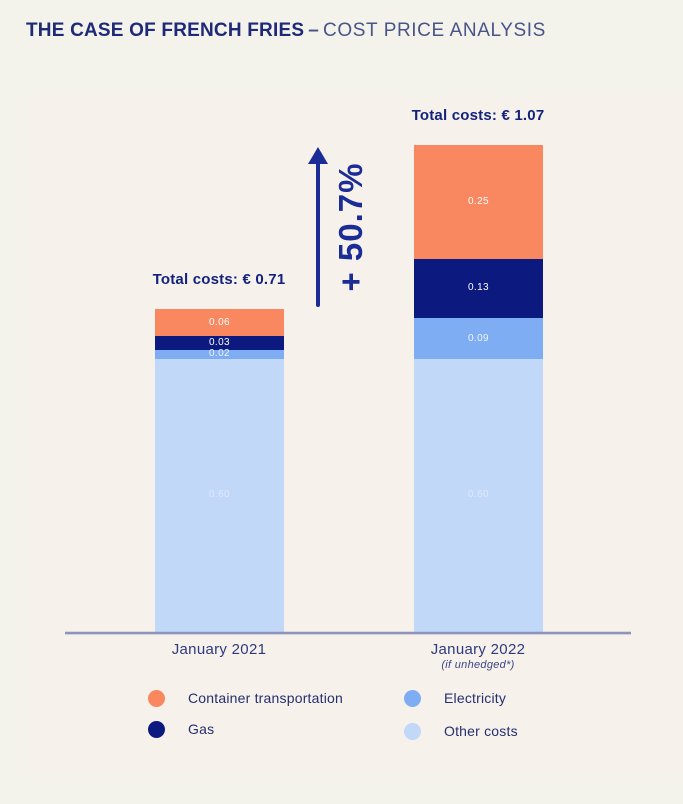  Describe the element at coordinates (481, 731) in the screenshot. I see `legend-label-other-costs: Other costs` at that location.